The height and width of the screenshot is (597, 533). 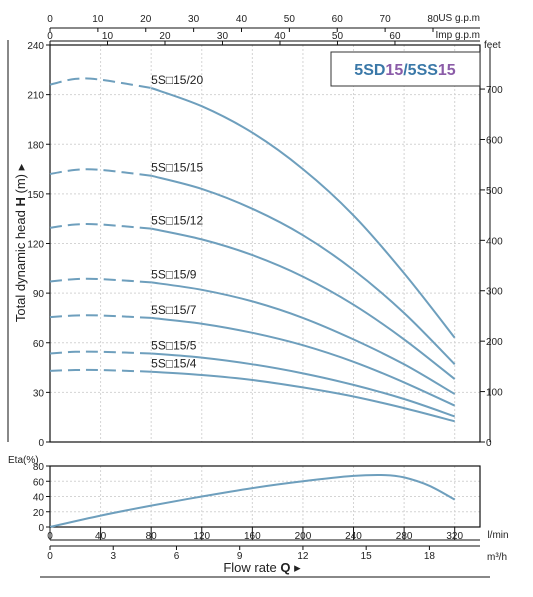 What do you see at coordinates (41, 443) in the screenshot?
I see `head-y-tick-label: 0` at bounding box center [41, 443].